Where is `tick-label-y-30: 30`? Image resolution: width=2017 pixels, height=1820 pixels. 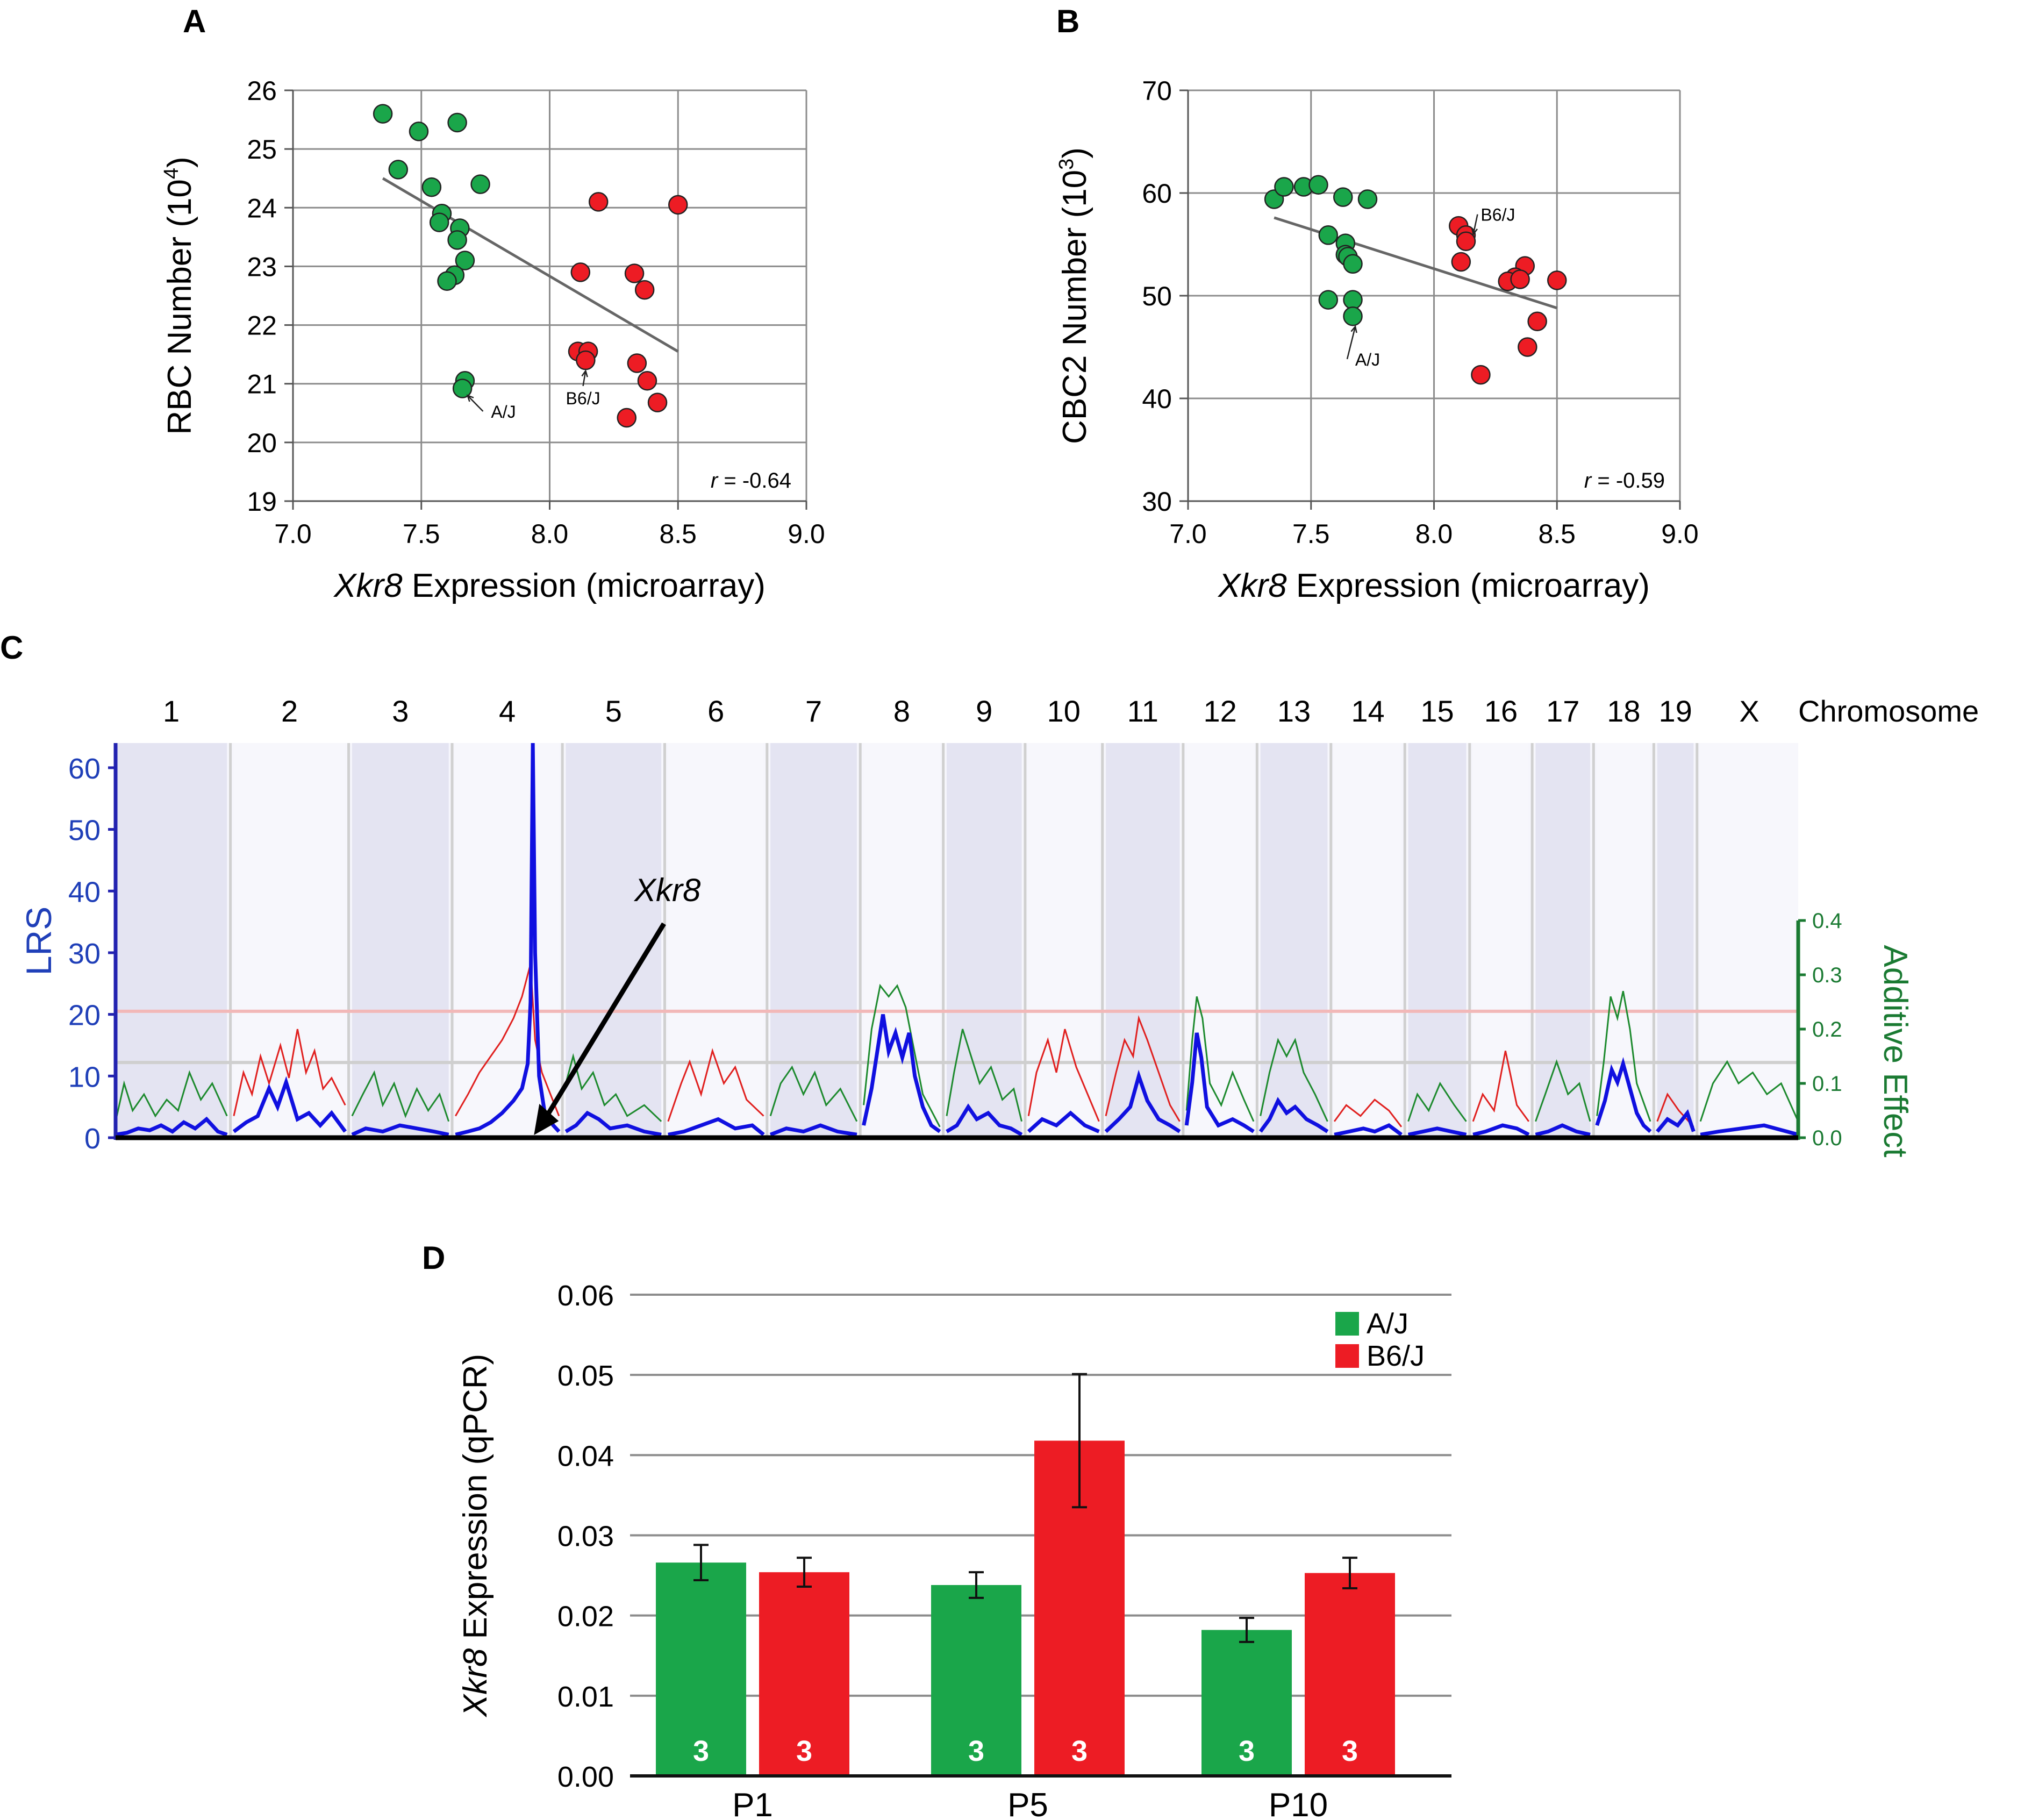
tick-label-y-30: 30 is located at coordinates (1157, 502).